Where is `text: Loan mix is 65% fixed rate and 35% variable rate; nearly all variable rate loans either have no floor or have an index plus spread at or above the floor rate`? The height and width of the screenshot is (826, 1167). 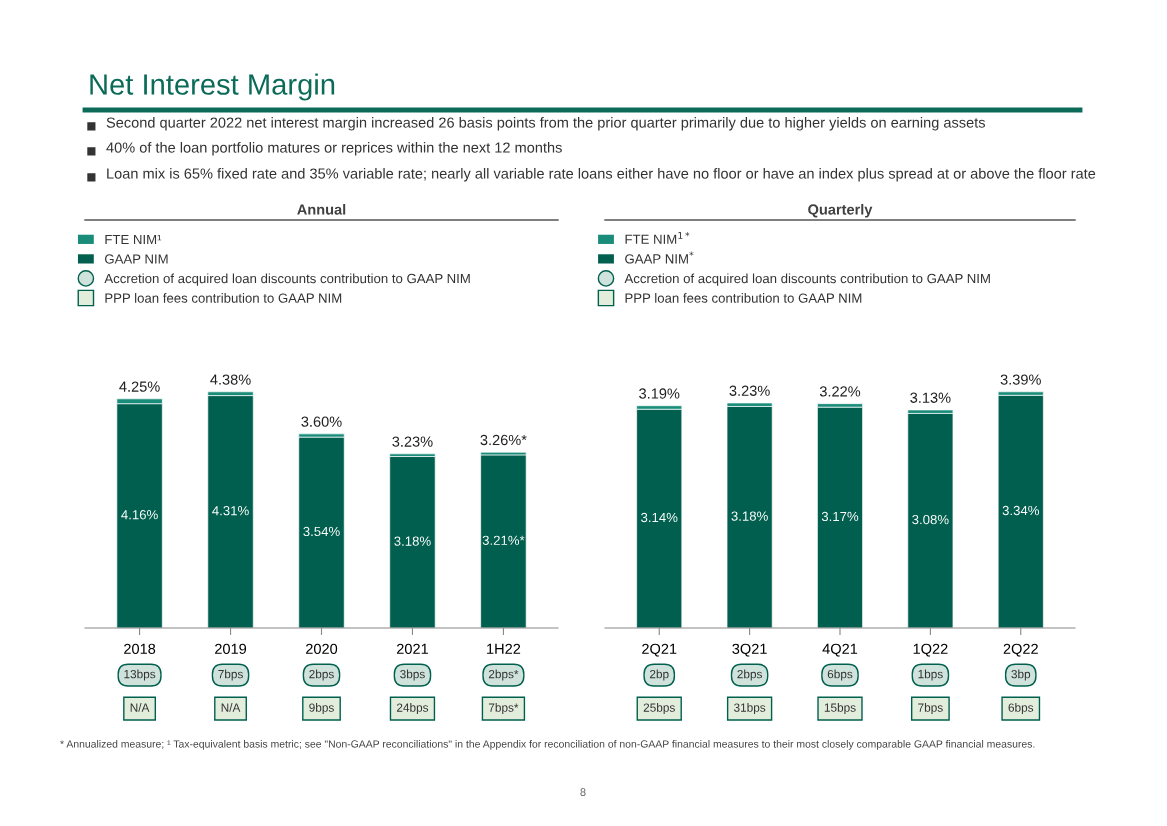
text: Loan mix is 65% fixed rate and 35% variable rate; nearly all variable rate loans either have no floor or have an index plus spread at or above the floor rate is located at coordinates (601, 175).